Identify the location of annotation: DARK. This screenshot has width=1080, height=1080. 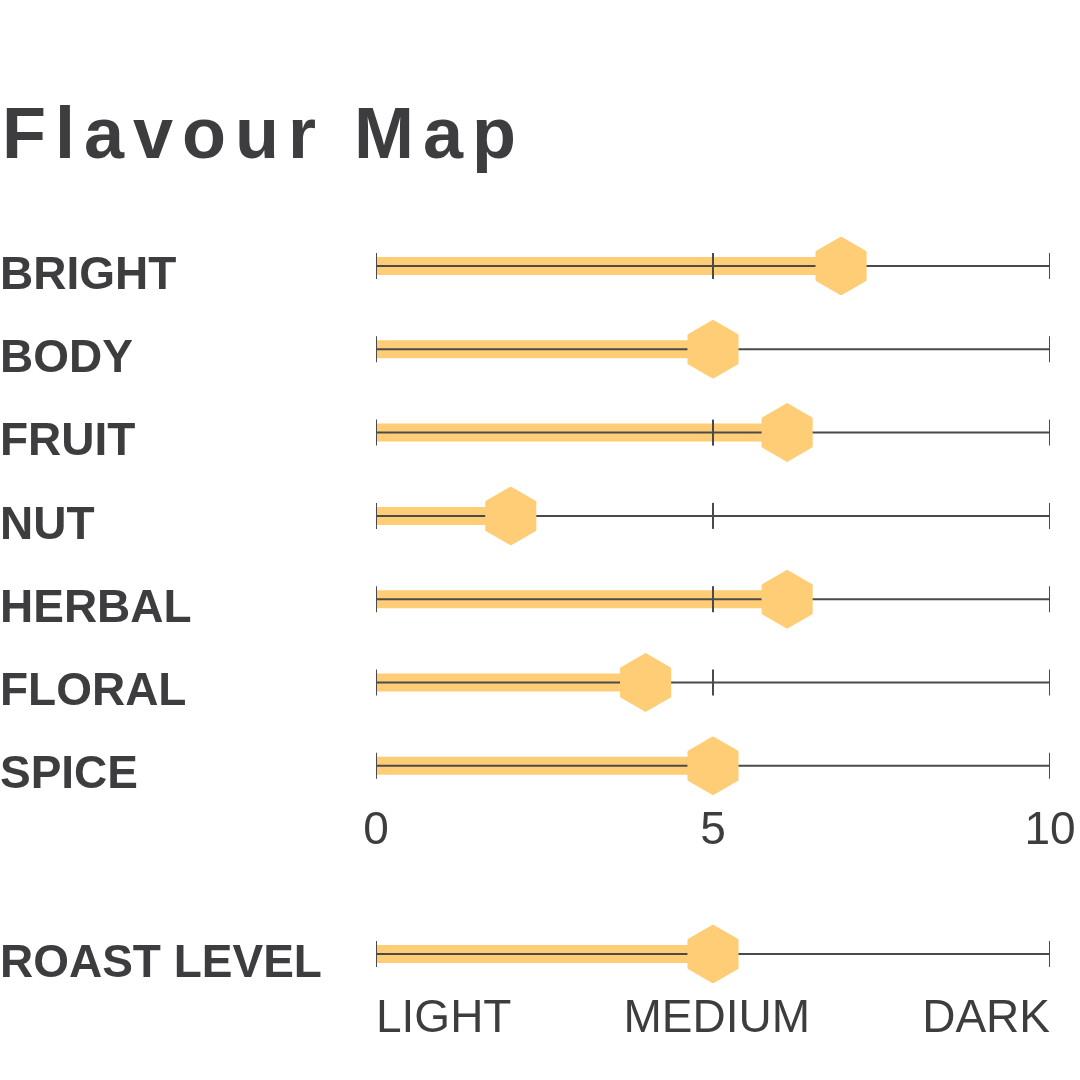
(986, 1016).